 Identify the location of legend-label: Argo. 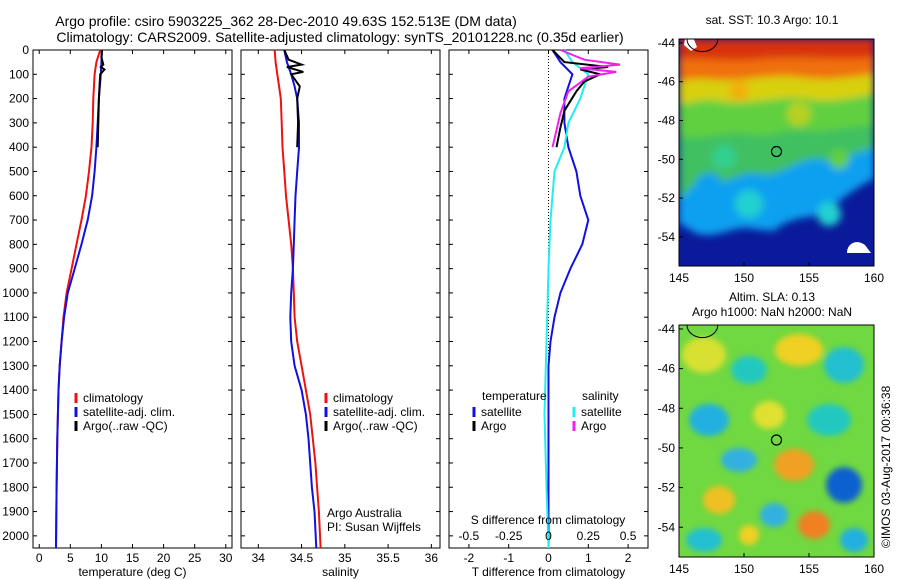
(594, 426).